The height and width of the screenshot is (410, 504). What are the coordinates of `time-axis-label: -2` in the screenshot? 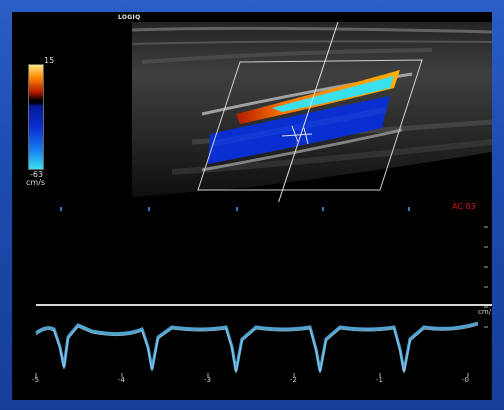 It's located at (293, 380).